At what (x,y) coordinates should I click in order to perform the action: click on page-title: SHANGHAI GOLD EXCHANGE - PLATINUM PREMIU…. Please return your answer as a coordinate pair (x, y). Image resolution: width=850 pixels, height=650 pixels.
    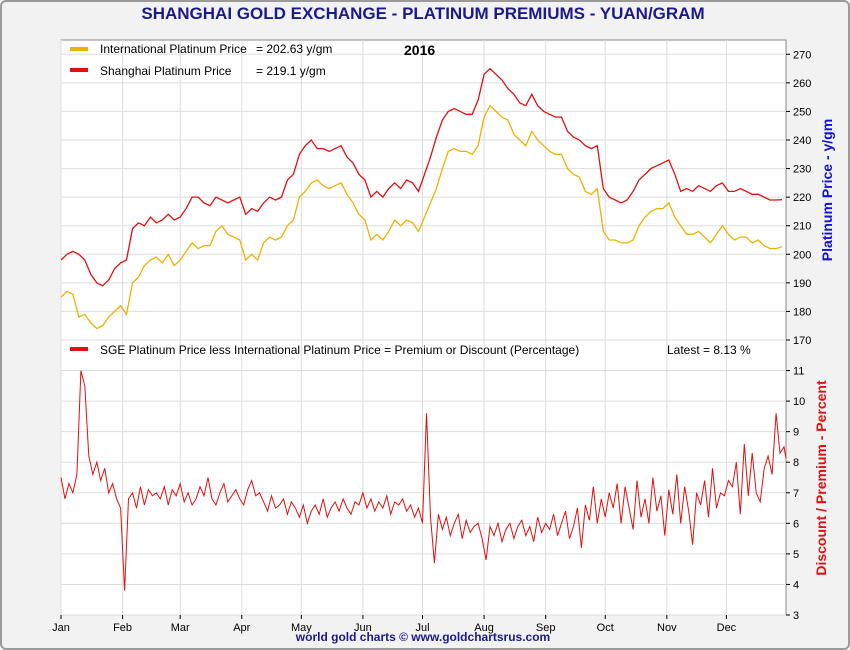
    Looking at the image, I should click on (423, 13).